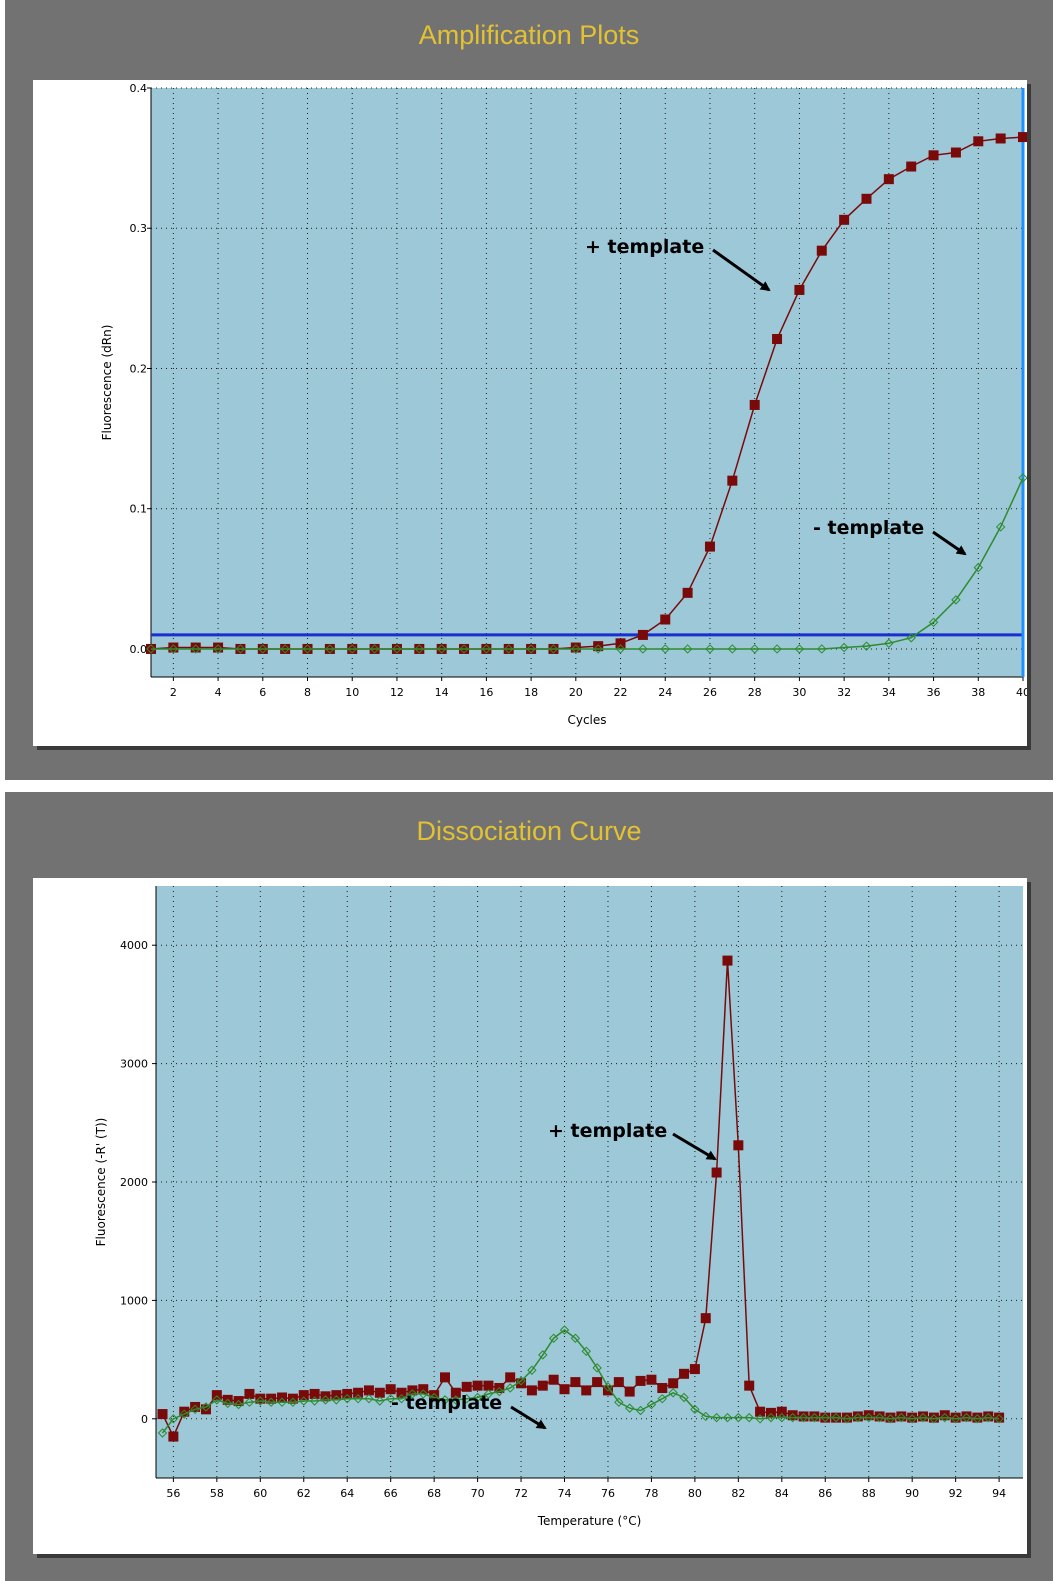 The height and width of the screenshot is (1581, 1058). I want to click on x-tick-label: 12, so click(397, 692).